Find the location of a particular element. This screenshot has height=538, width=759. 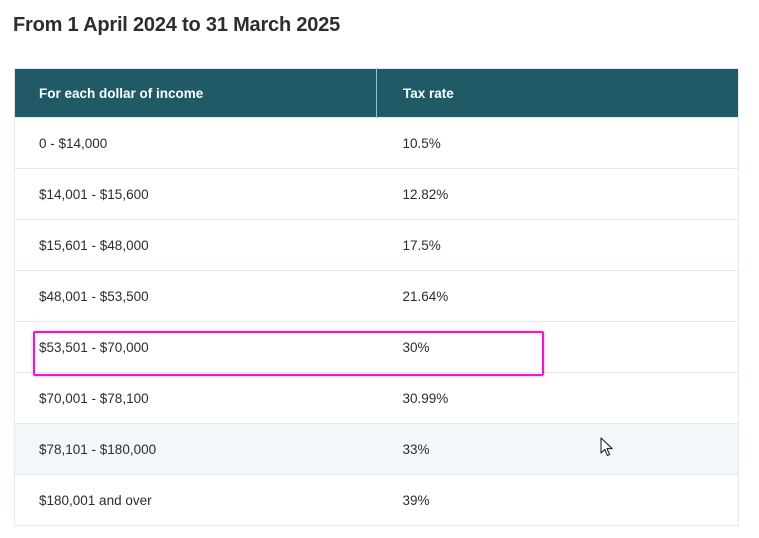

table-row: 0 - $14,000 10.5% is located at coordinates (376, 143).